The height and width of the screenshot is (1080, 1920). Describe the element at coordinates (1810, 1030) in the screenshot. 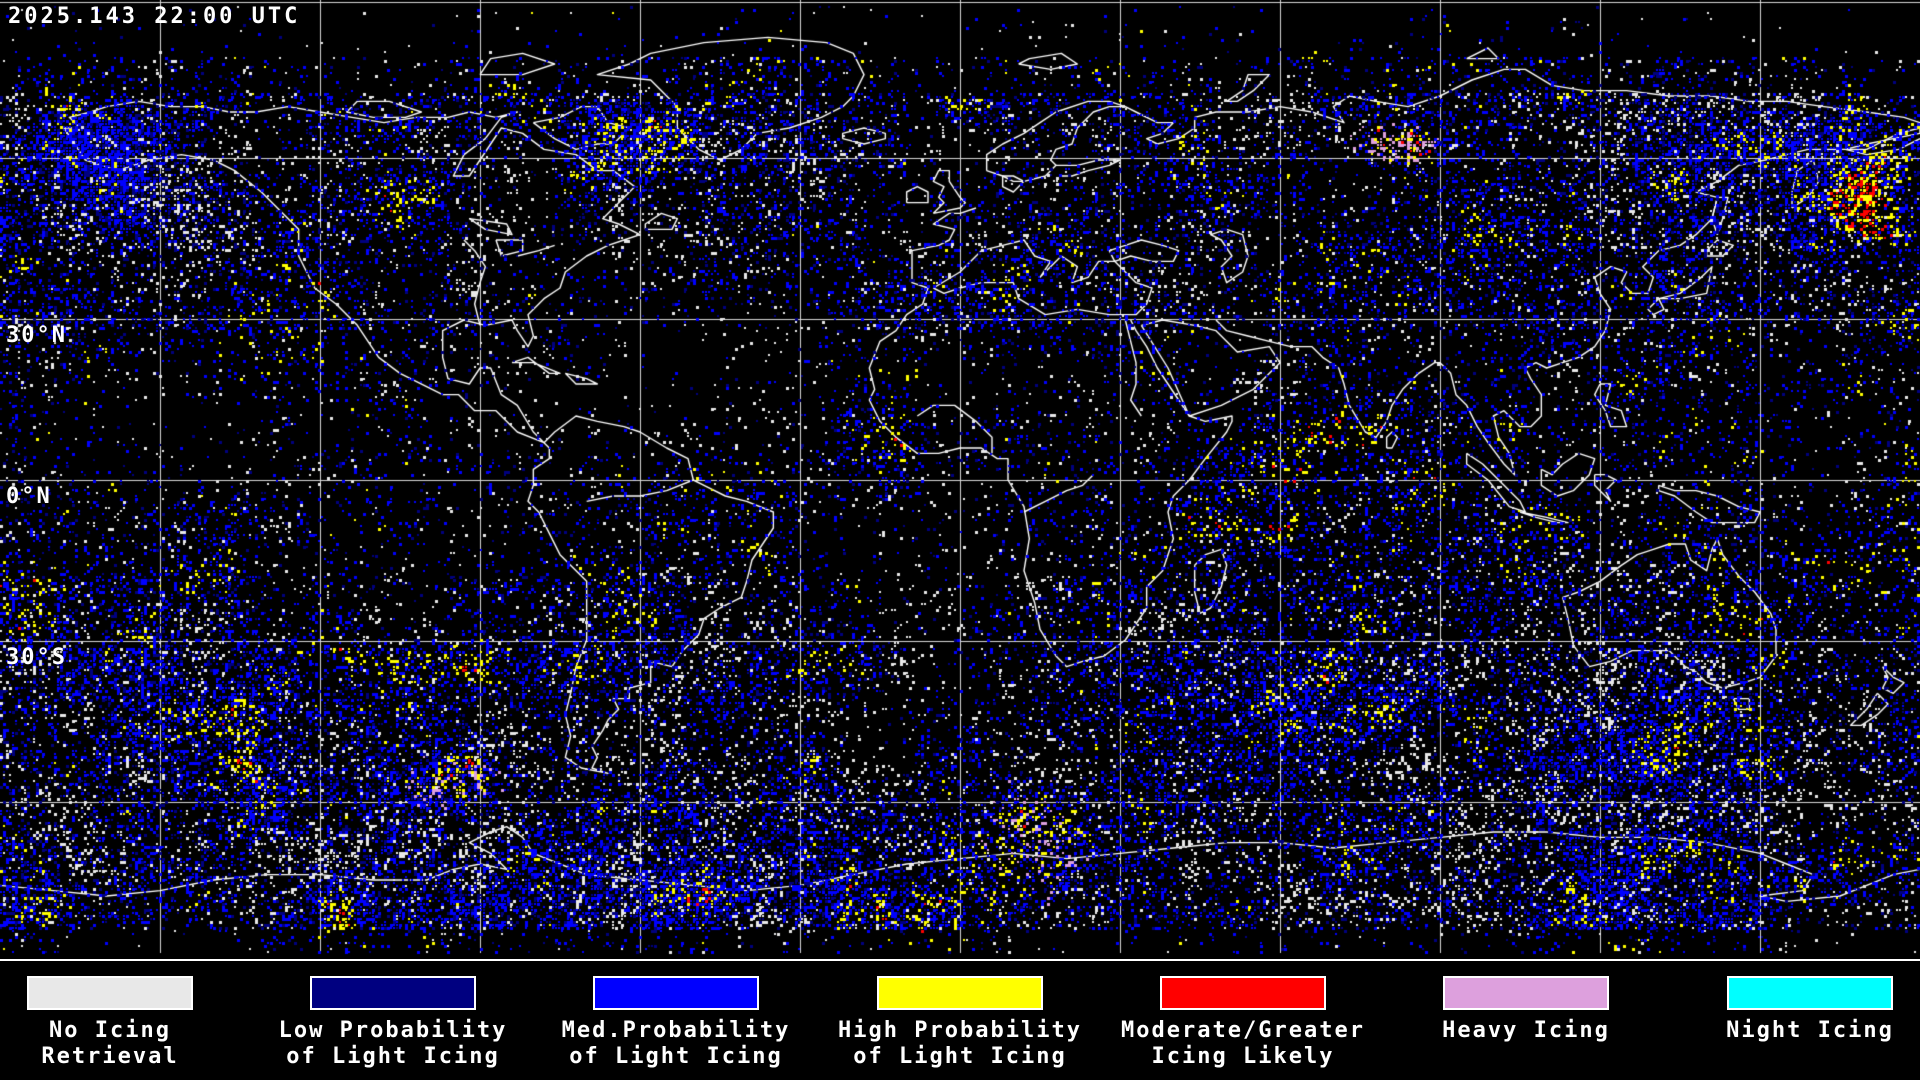

I see `legend-label: Night Icing` at that location.